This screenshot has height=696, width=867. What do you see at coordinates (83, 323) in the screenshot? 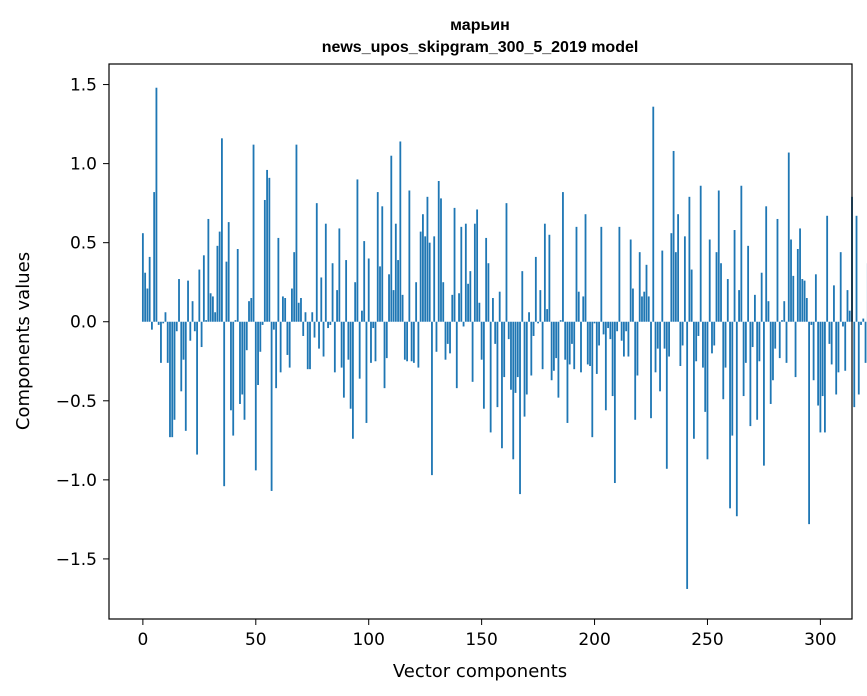
I see `y-tick-label: 0.0` at bounding box center [83, 323].